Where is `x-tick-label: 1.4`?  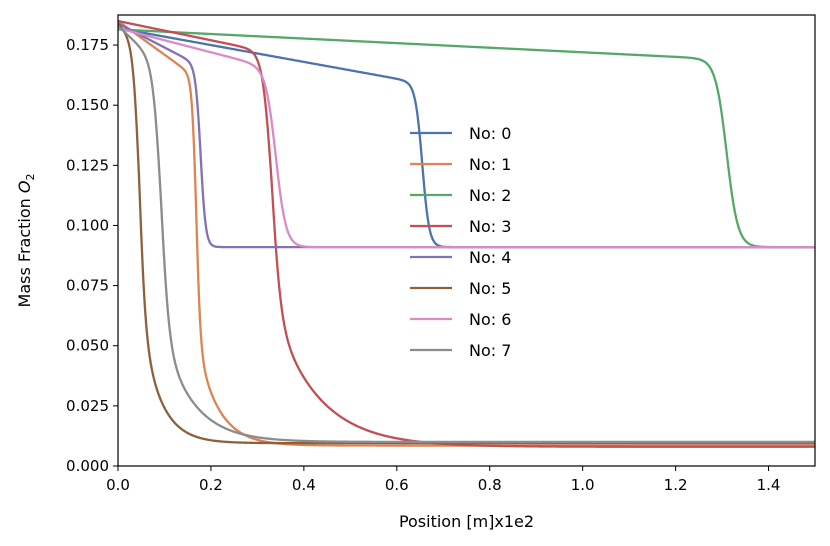
x-tick-label: 1.4 is located at coordinates (769, 485).